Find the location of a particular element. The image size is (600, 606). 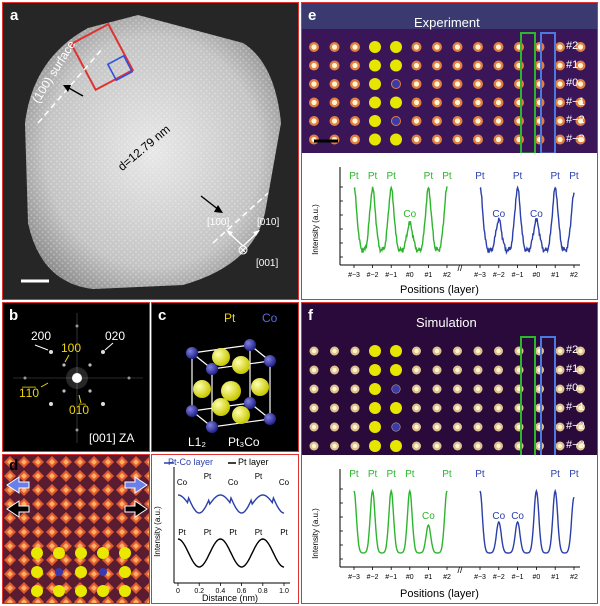

panel-d-xtick-label: 0.4 is located at coordinates (221, 591).